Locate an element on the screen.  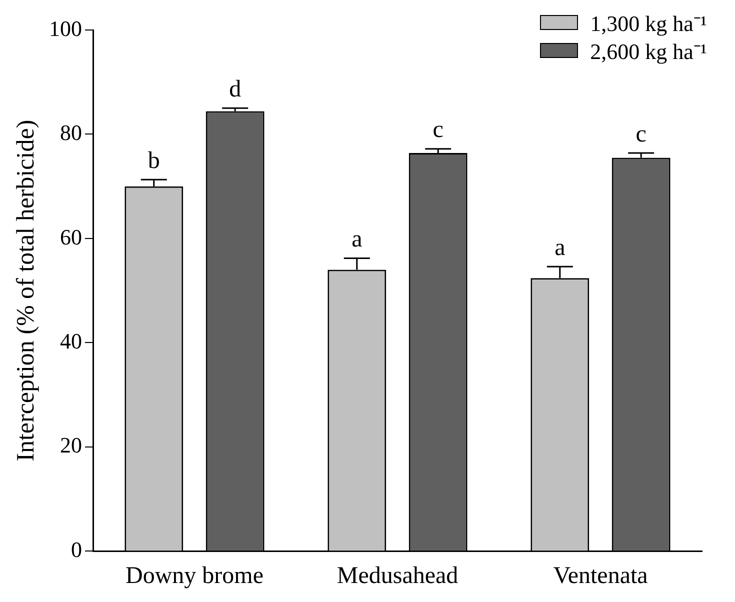
data-label: b is located at coordinates (154, 161).